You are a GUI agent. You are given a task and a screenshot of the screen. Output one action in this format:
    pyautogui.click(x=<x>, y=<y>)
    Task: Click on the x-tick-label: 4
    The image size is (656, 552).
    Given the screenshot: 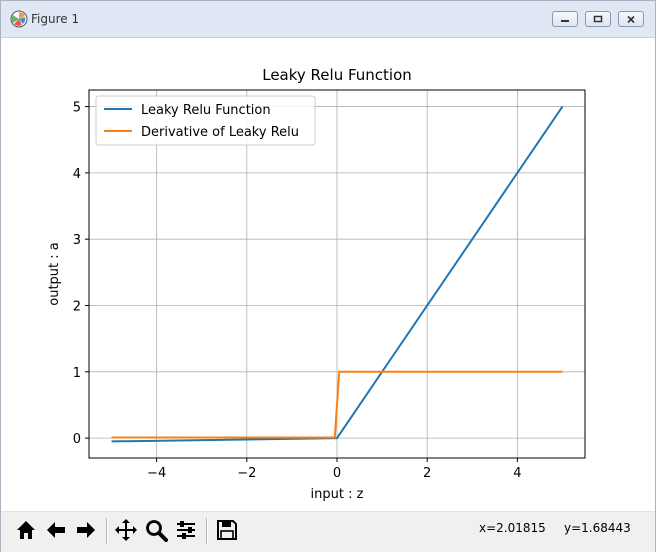 What is the action you would take?
    pyautogui.click(x=517, y=473)
    